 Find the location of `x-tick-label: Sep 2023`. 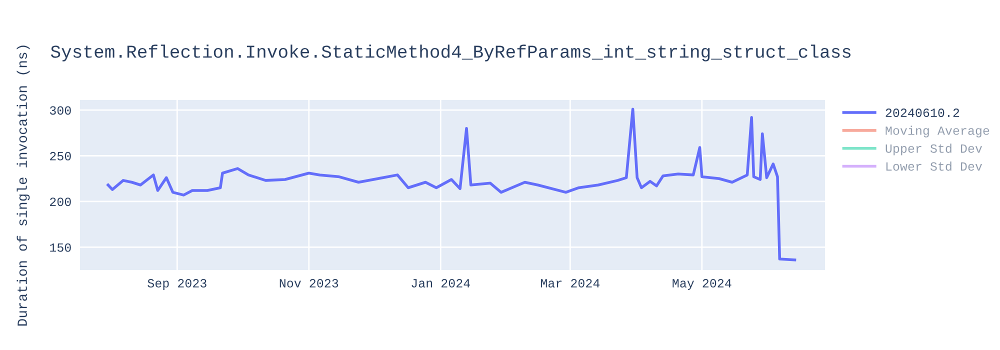

x-tick-label: Sep 2023 is located at coordinates (177, 284).